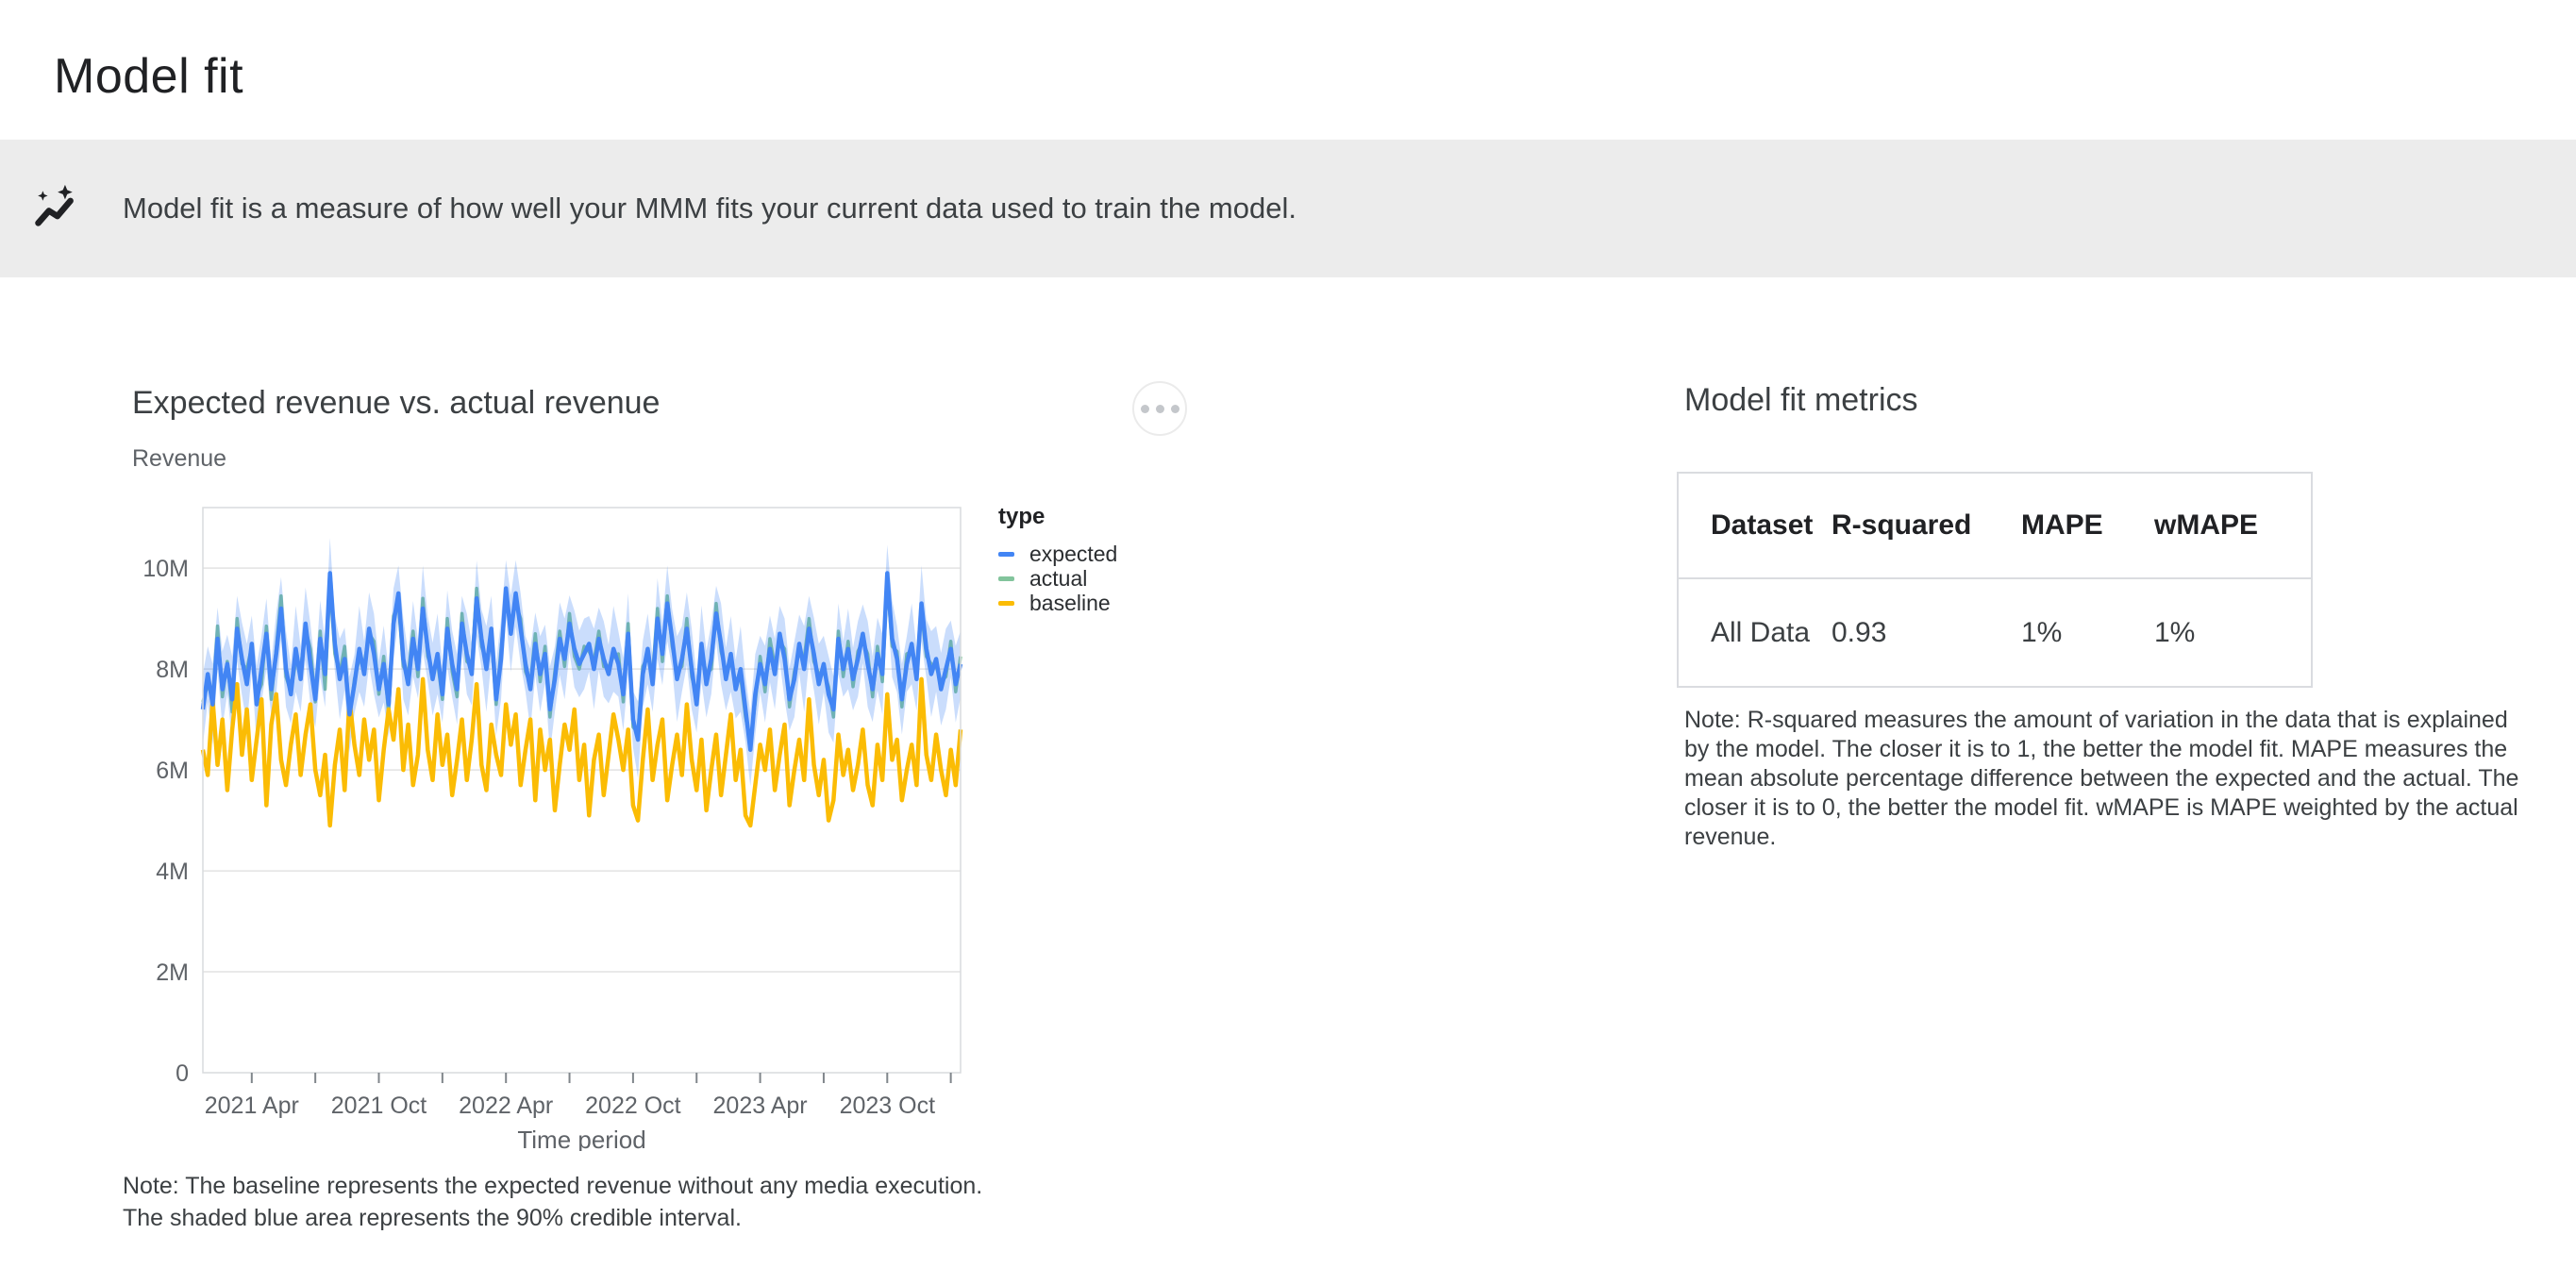  What do you see at coordinates (1995, 525) in the screenshot?
I see `metrics-table-header-row: Dataset R-squared MAPE wMAPE` at bounding box center [1995, 525].